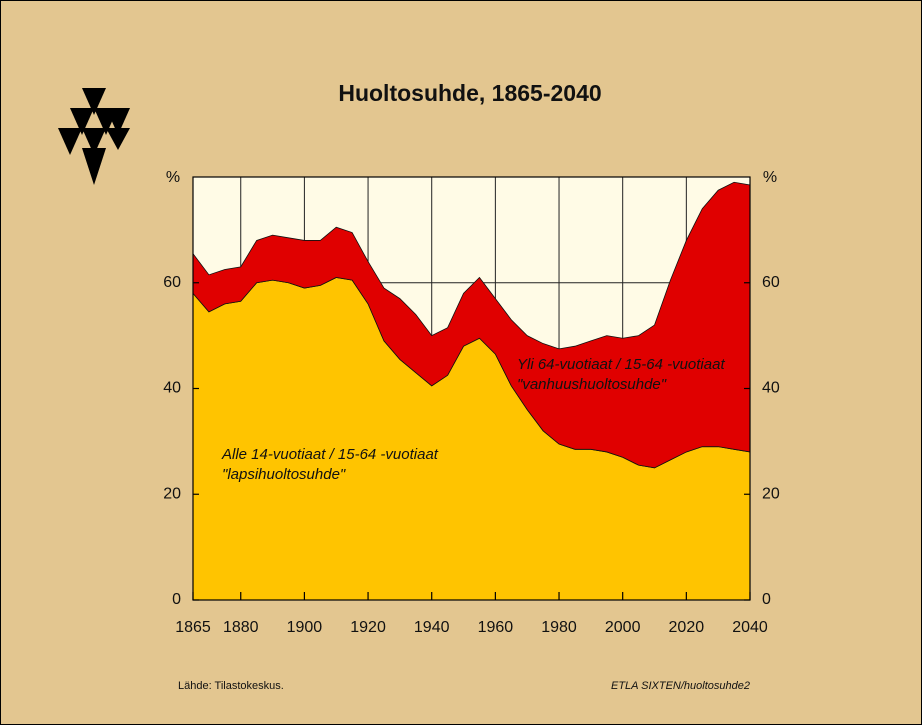 This screenshot has height=725, width=922. I want to click on x-tick-label: 2000, so click(623, 627).